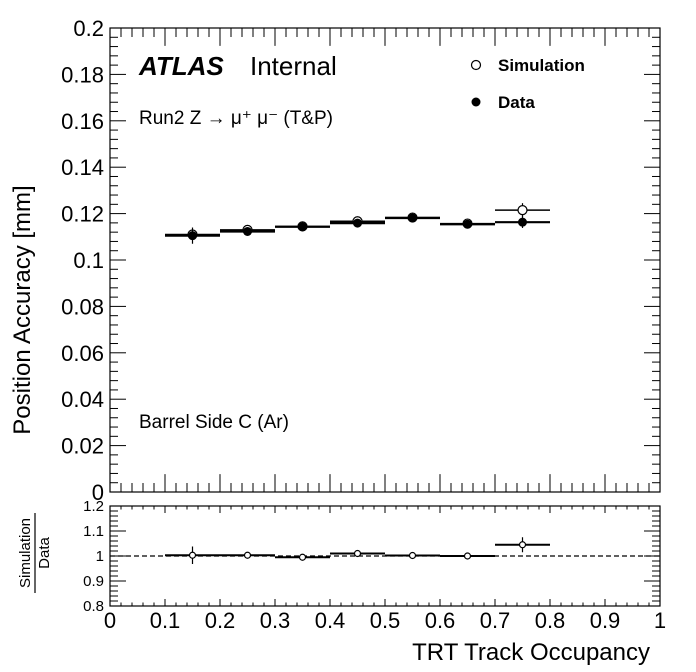  Describe the element at coordinates (82, 74) in the screenshot. I see `main-y-tick-label: 0.18` at that location.